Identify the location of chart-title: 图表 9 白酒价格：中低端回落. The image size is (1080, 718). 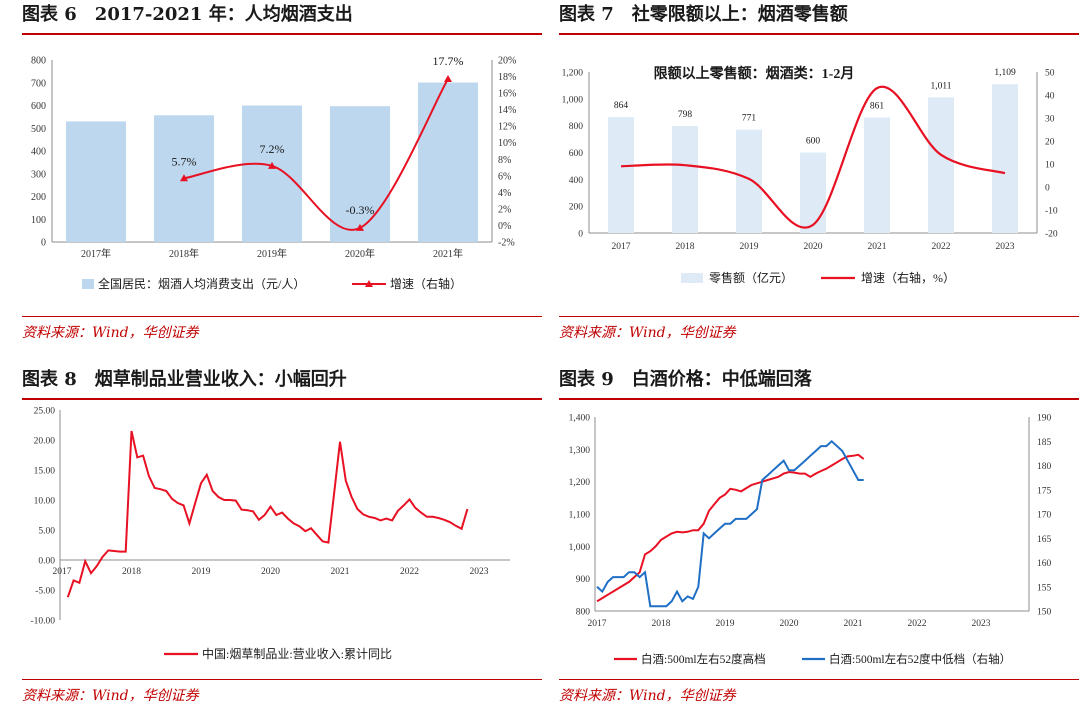
(685, 379).